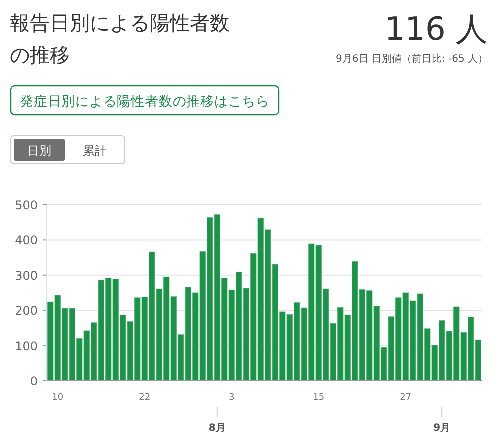 This screenshot has height=437, width=499. Describe the element at coordinates (442, 428) in the screenshot. I see `annotation: 9月` at that location.